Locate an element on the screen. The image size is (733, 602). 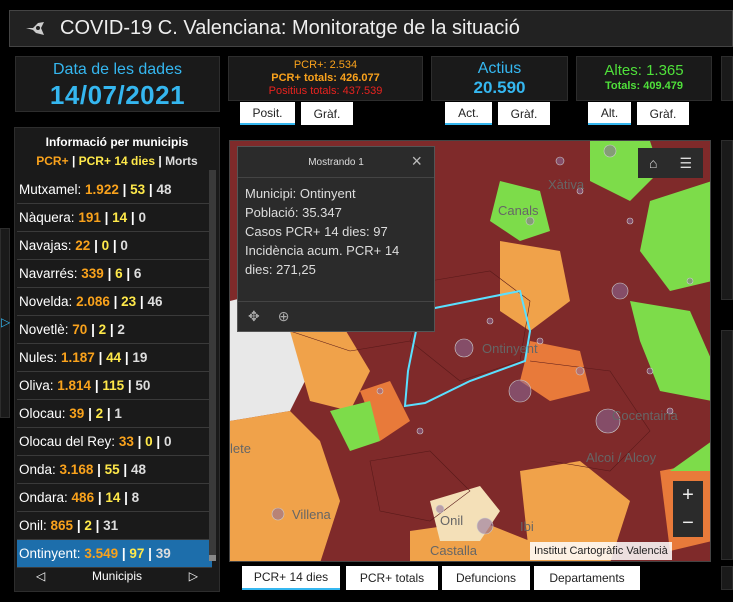
municipi-morts: 31 is located at coordinates (111, 525).